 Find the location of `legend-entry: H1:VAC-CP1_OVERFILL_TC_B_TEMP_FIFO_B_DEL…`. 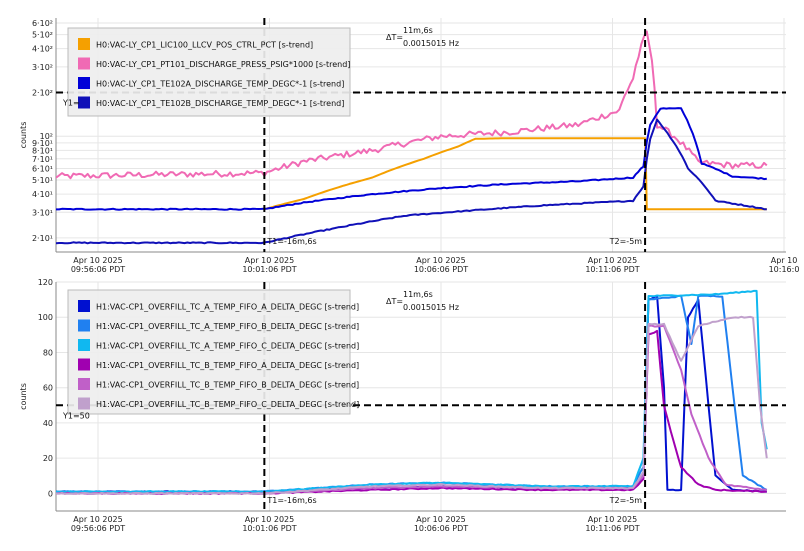

legend-entry: H1:VAC-CP1_OVERFILL_TC_B_TEMP_FIFO_B_DEL… is located at coordinates (227, 385).